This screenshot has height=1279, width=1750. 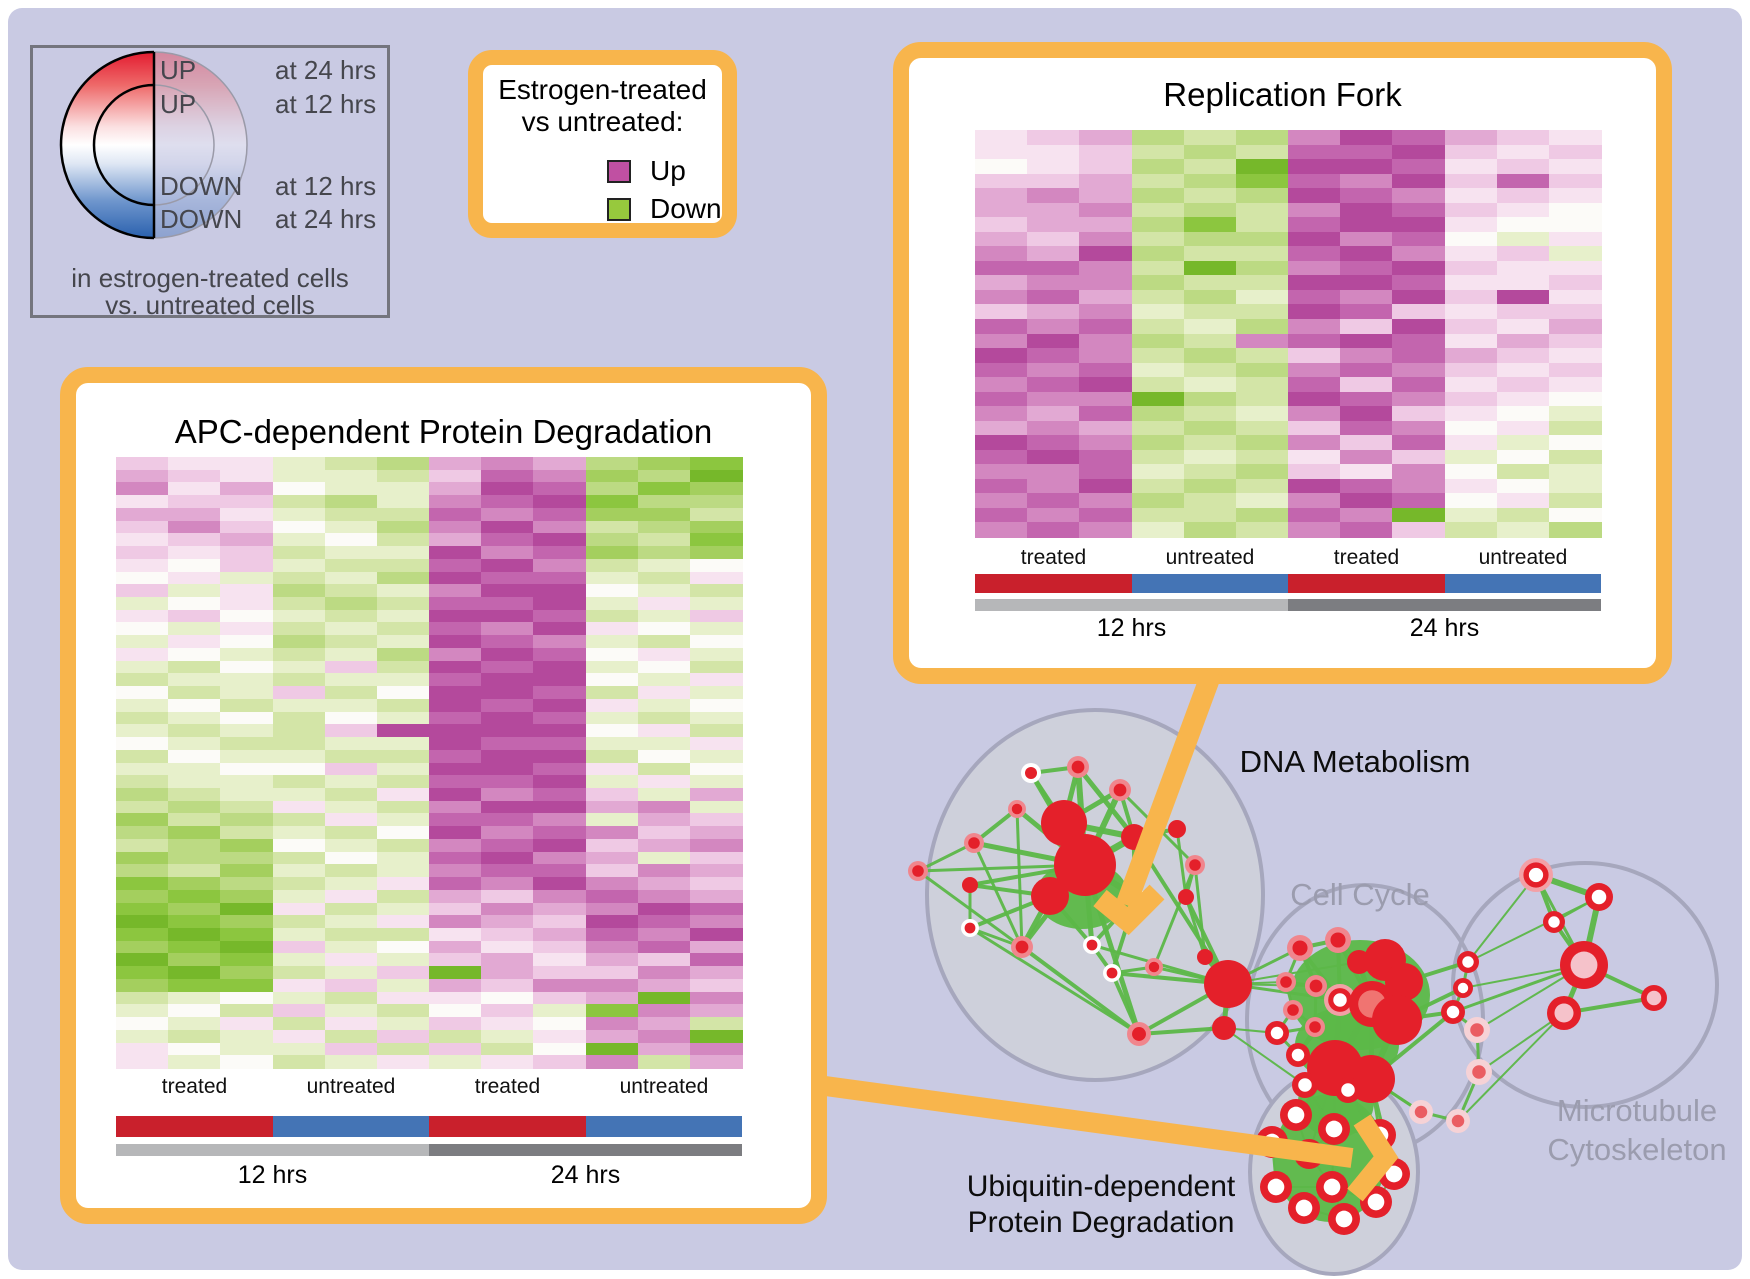 I want to click on dna-metabolism-label: DNA Metabolism, so click(x=1355, y=761).